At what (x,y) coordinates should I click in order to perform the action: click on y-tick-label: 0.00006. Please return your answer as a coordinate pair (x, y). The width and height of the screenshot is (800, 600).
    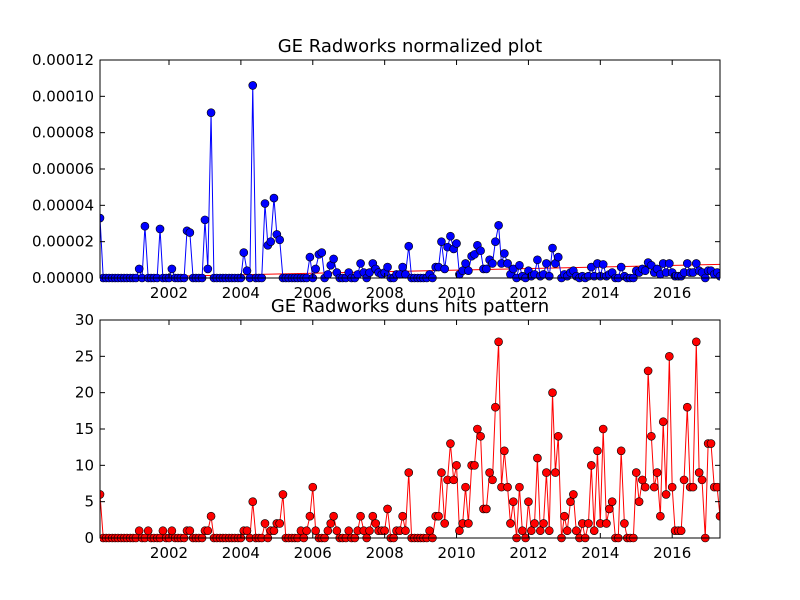
    Looking at the image, I should click on (63, 169).